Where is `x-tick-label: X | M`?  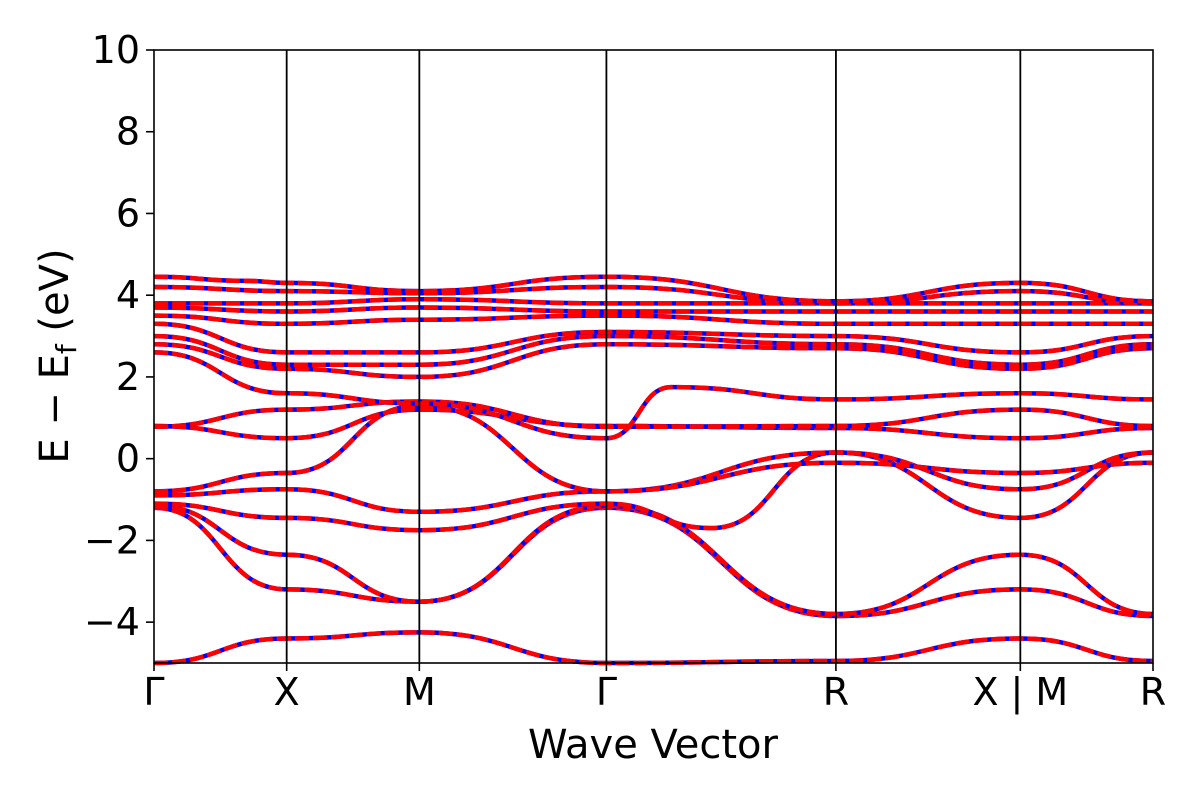 x-tick-label: X | M is located at coordinates (1020, 692).